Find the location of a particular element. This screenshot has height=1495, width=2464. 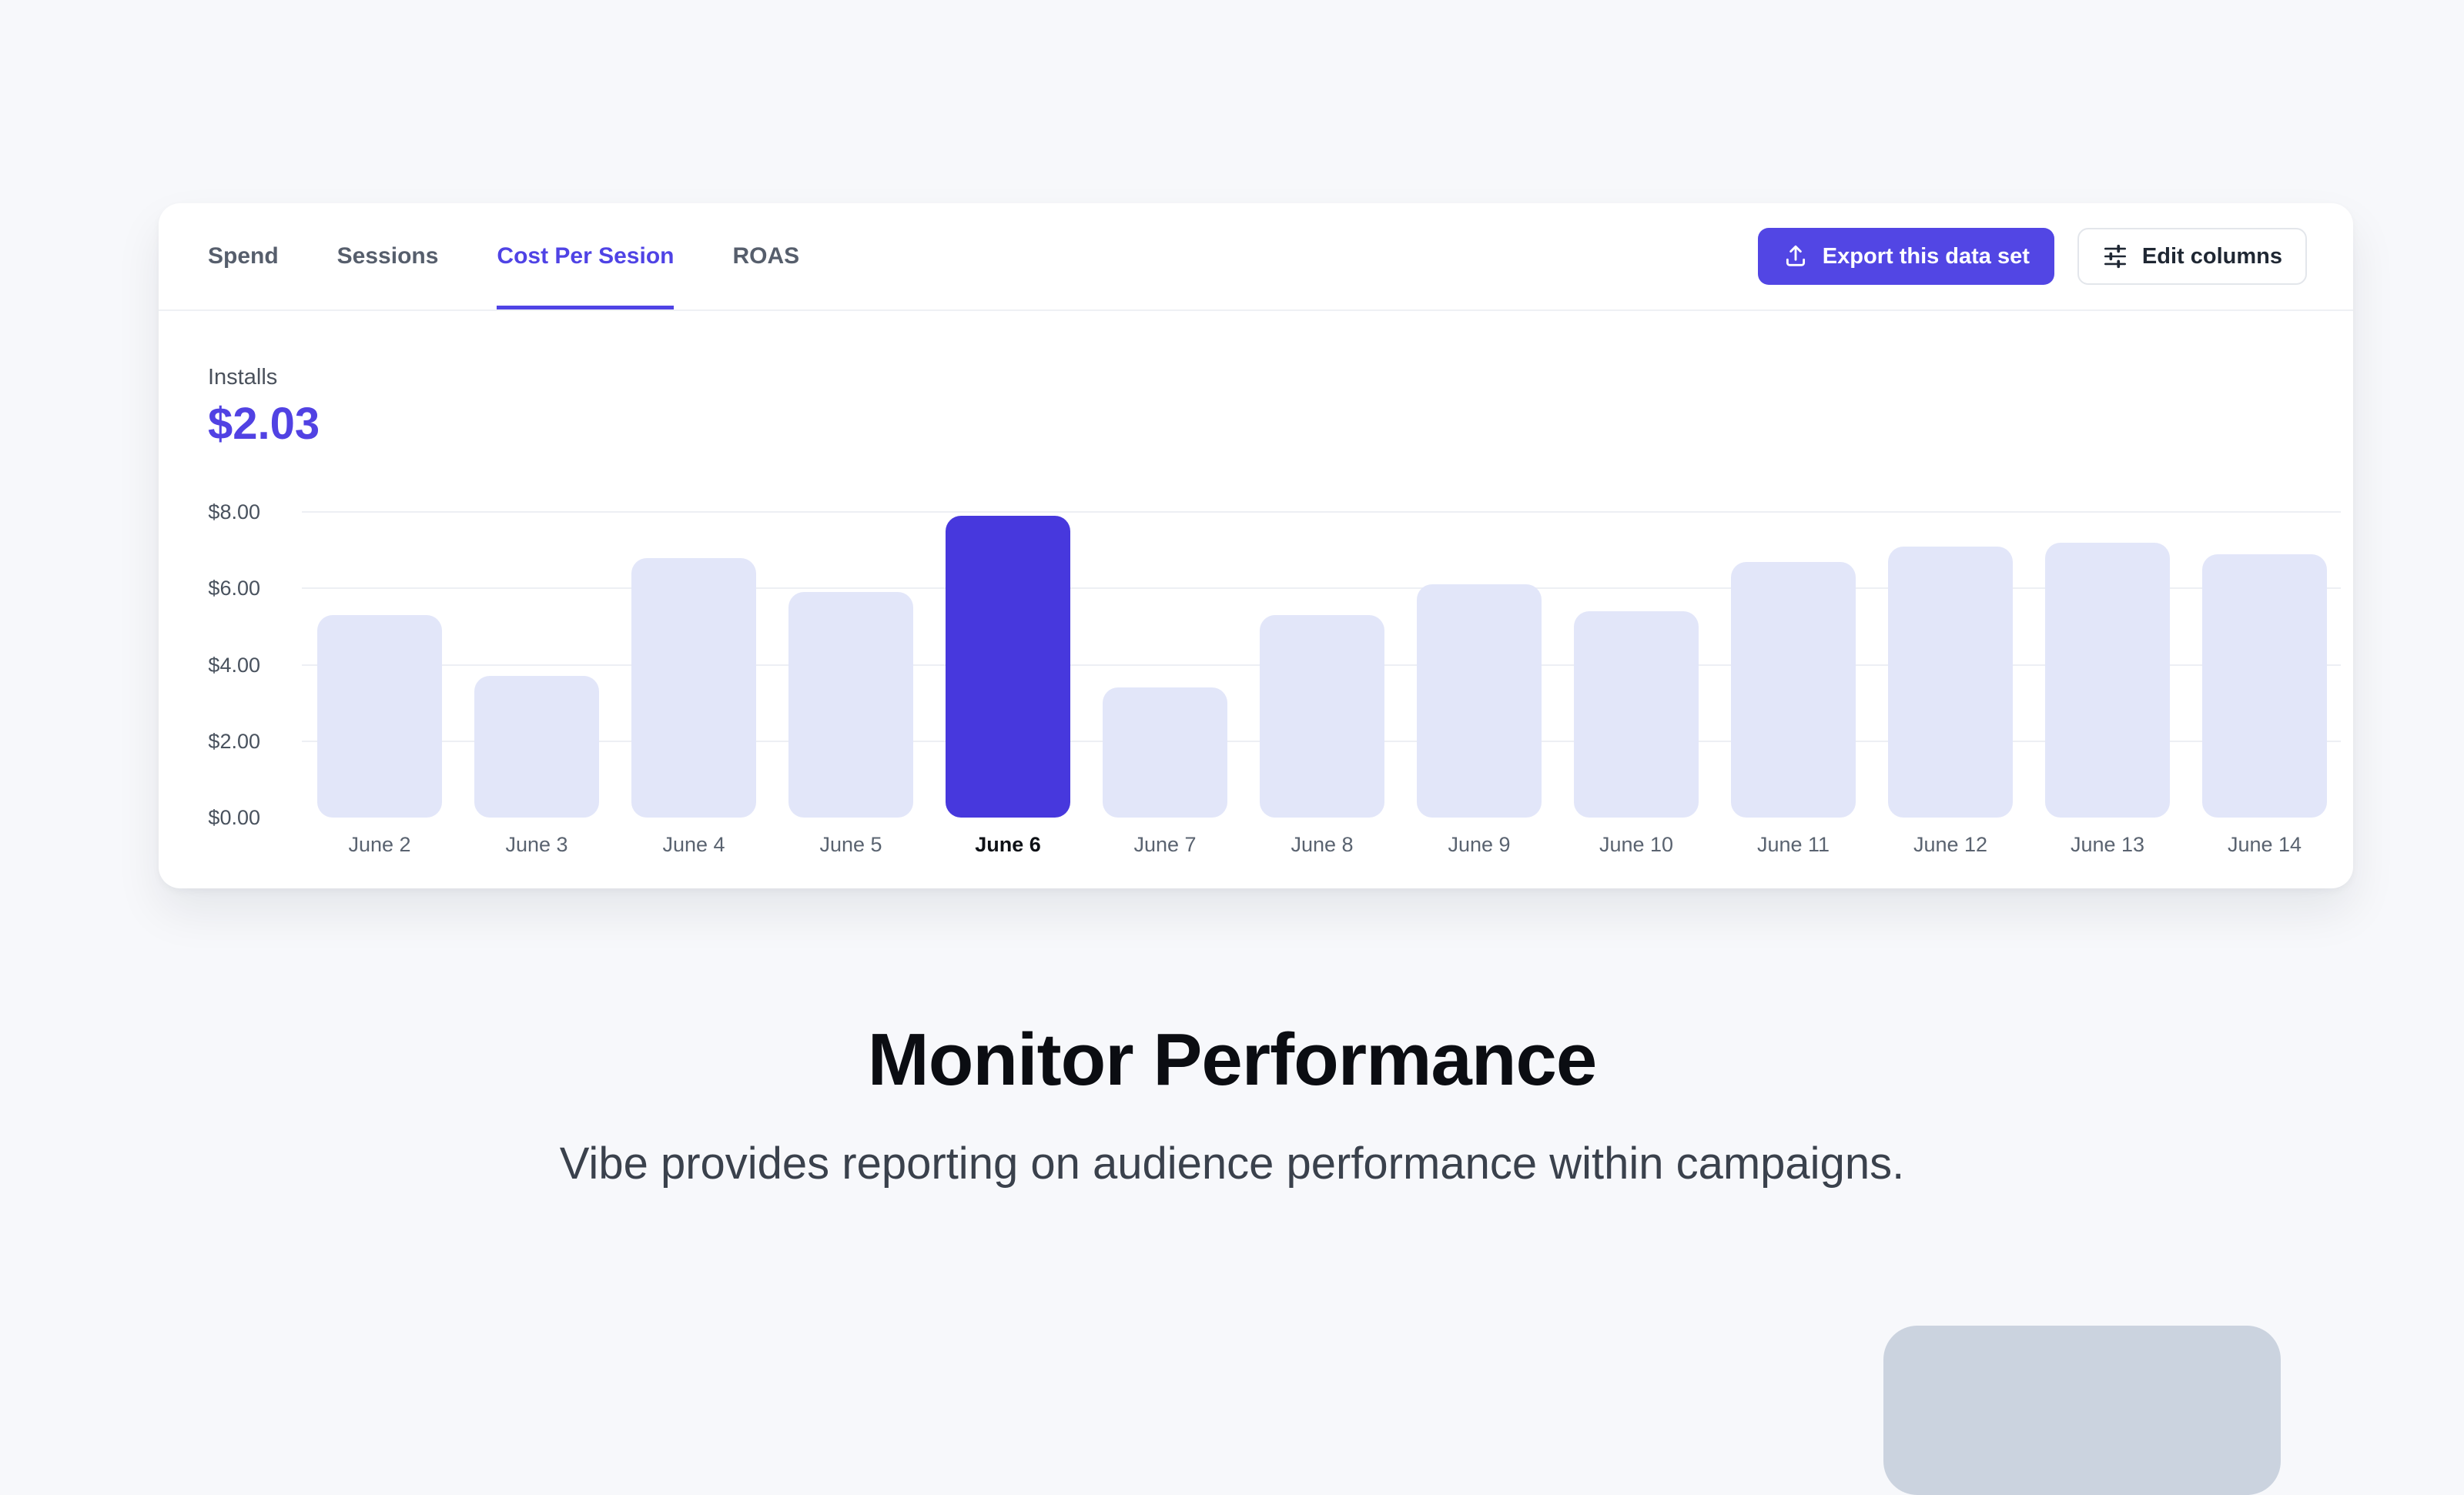

decorative-card is located at coordinates (2082, 1410).